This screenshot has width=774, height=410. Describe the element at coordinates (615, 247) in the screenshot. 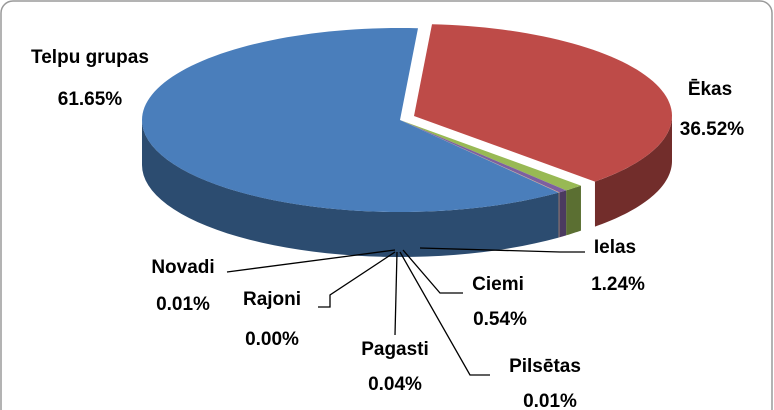

I see `slice-label: Ielas` at that location.